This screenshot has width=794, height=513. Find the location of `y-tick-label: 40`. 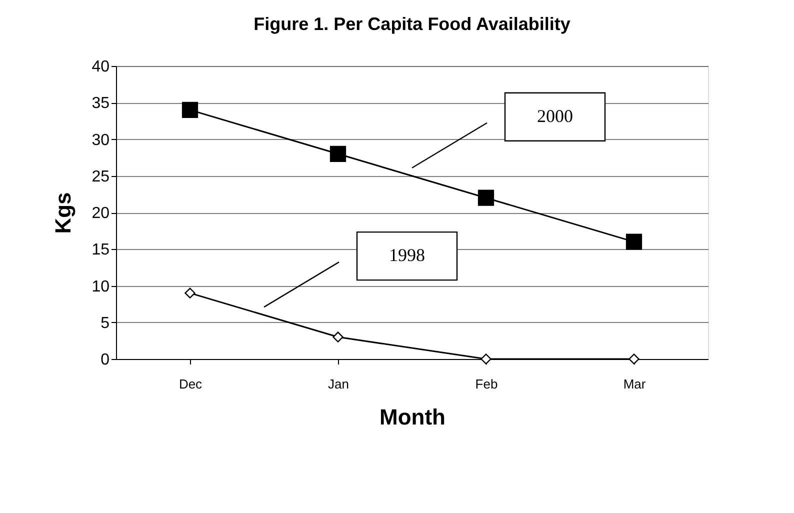

y-tick-label: 40 is located at coordinates (101, 67).